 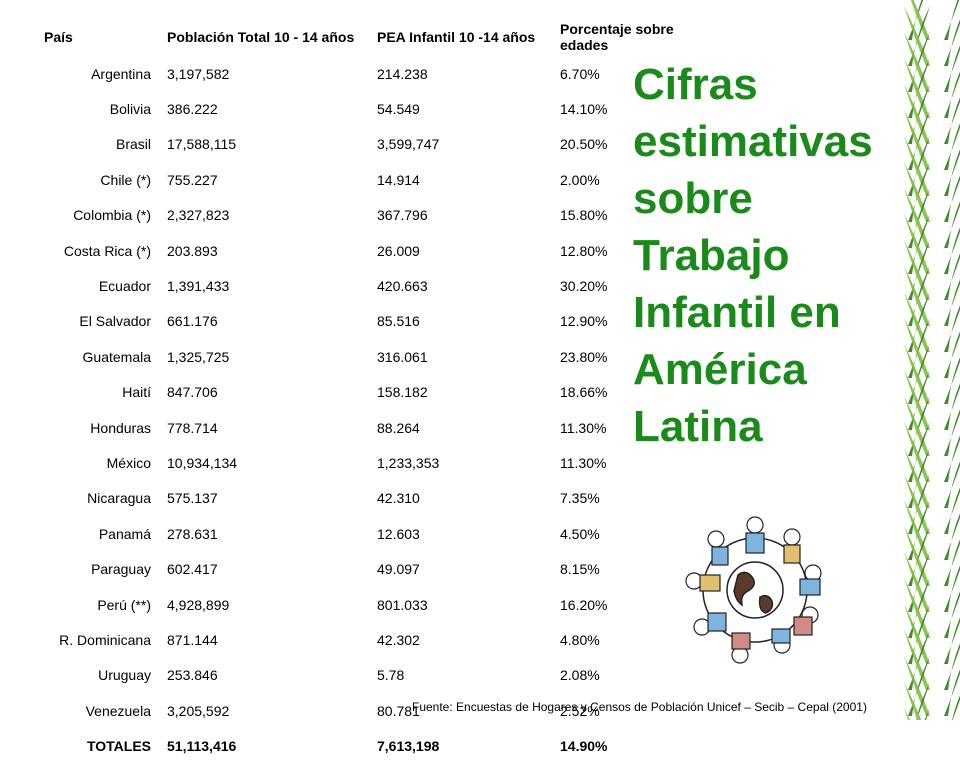 I want to click on cell-pea: 420.663, so click(x=402, y=286).